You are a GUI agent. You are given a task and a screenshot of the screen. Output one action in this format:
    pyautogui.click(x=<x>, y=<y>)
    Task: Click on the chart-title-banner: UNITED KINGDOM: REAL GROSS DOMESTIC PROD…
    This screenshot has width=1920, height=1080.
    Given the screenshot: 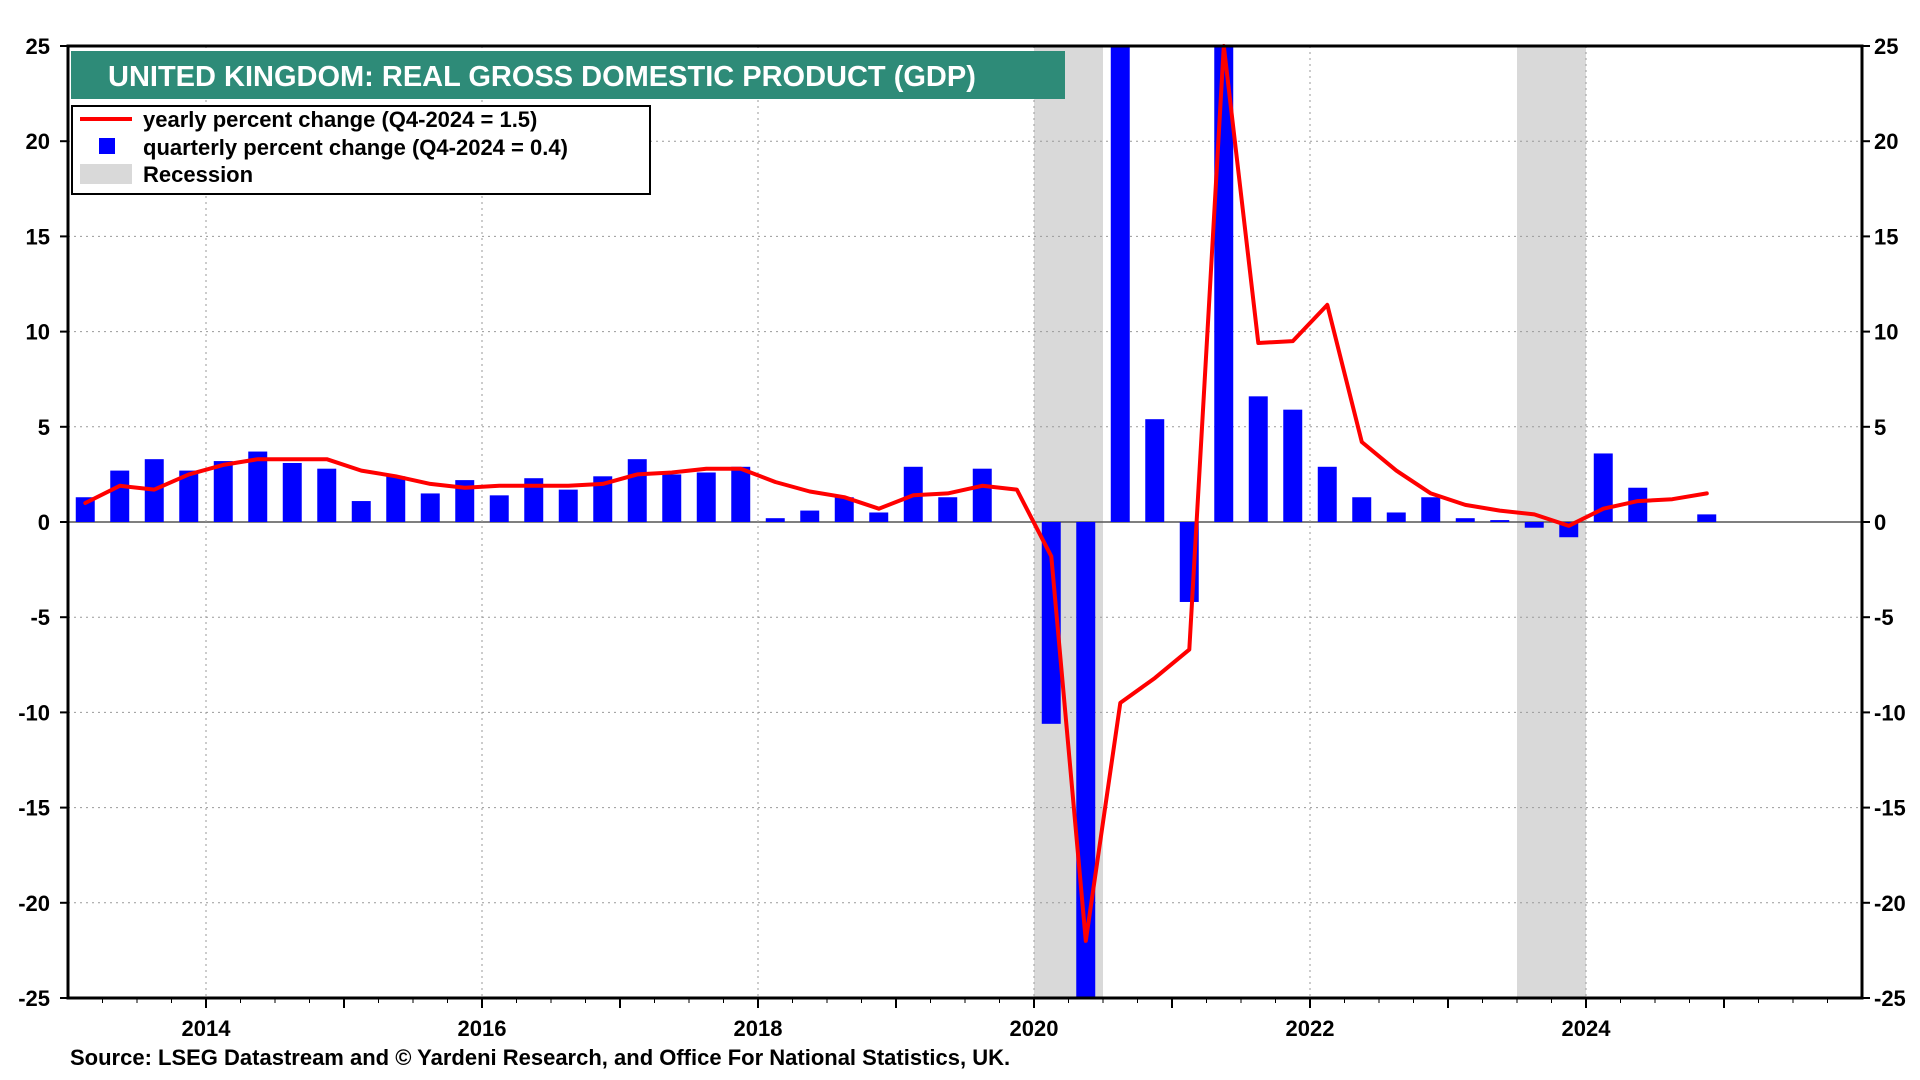 What is the action you would take?
    pyautogui.click(x=568, y=75)
    